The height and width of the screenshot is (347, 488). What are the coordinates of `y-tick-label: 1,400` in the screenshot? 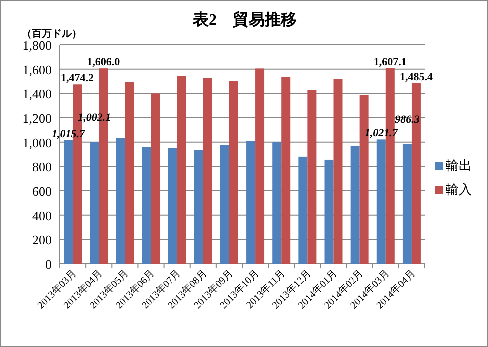 It's located at (37, 94).